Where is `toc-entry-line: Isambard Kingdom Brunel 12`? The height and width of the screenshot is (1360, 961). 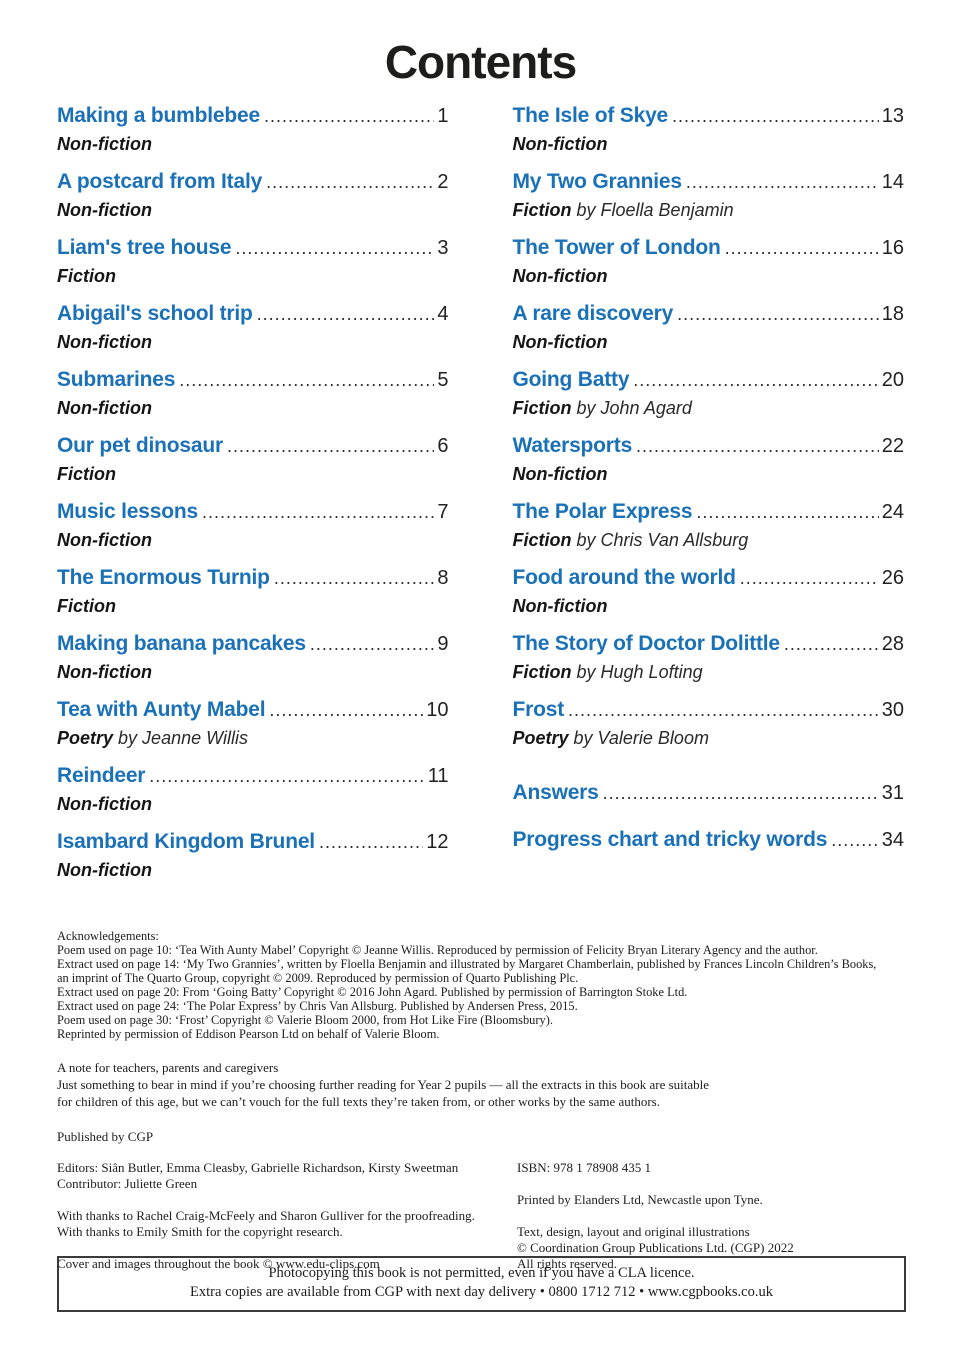 toc-entry-line: Isambard Kingdom Brunel 12 is located at coordinates (253, 844).